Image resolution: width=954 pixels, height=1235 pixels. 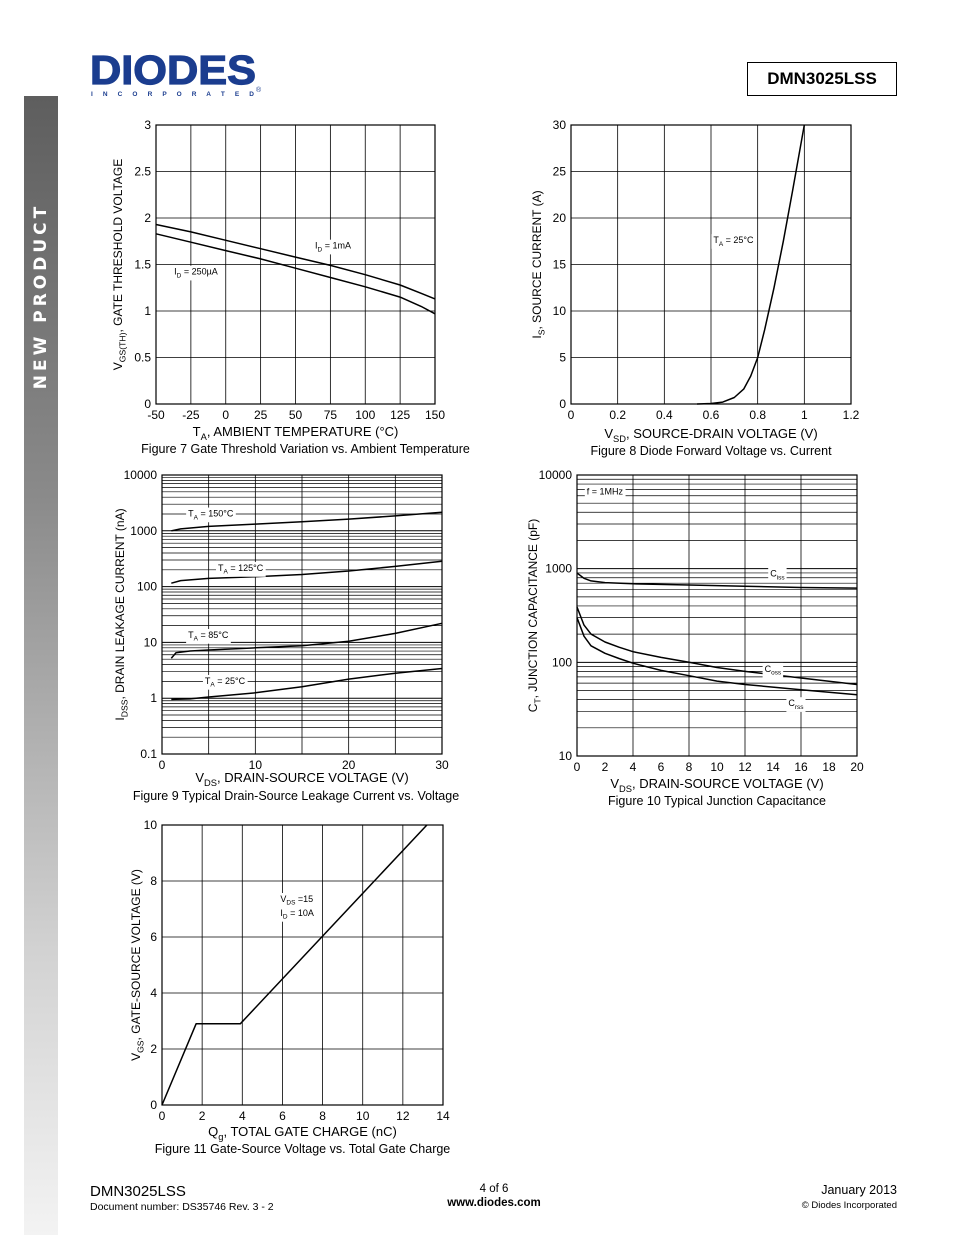 I want to click on x-tick-label: 8, so click(x=689, y=767).